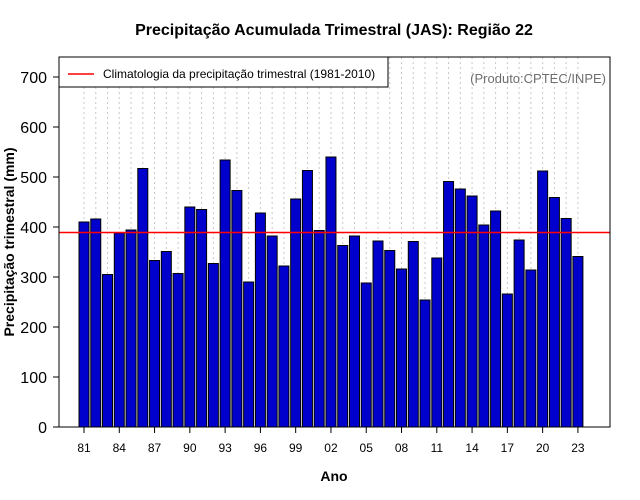 The width and height of the screenshot is (640, 500). I want to click on bar-2023, so click(578, 342).